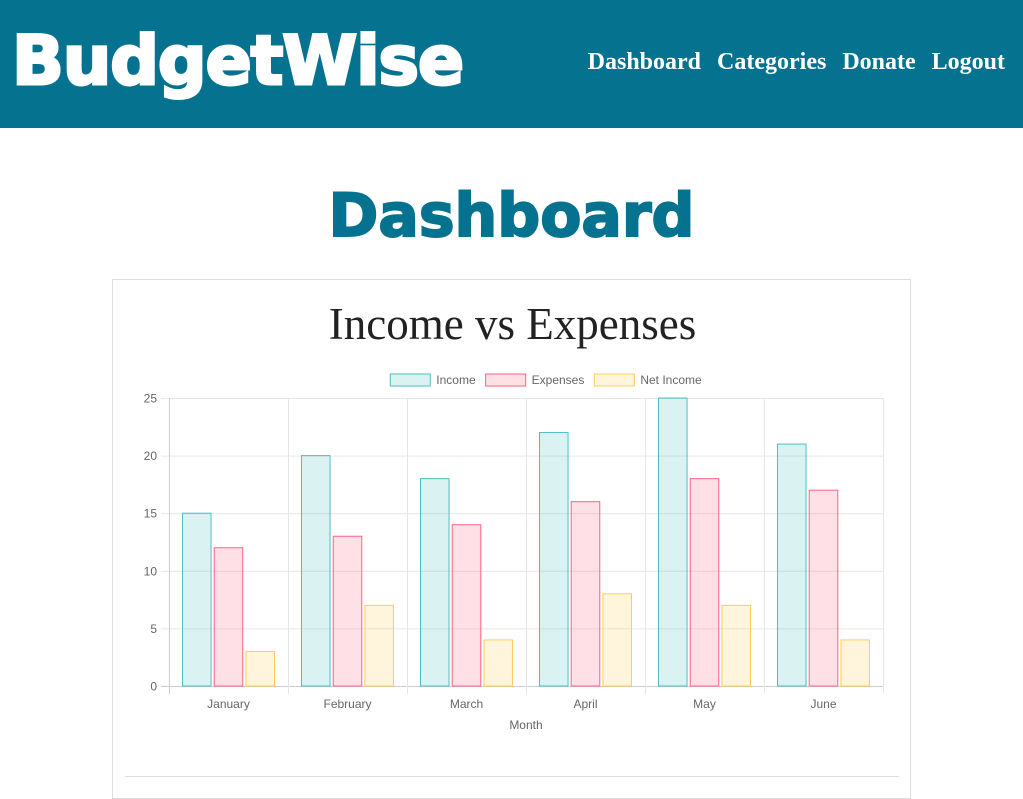  Describe the element at coordinates (878, 62) in the screenshot. I see `nav-donate-link: Donate` at that location.